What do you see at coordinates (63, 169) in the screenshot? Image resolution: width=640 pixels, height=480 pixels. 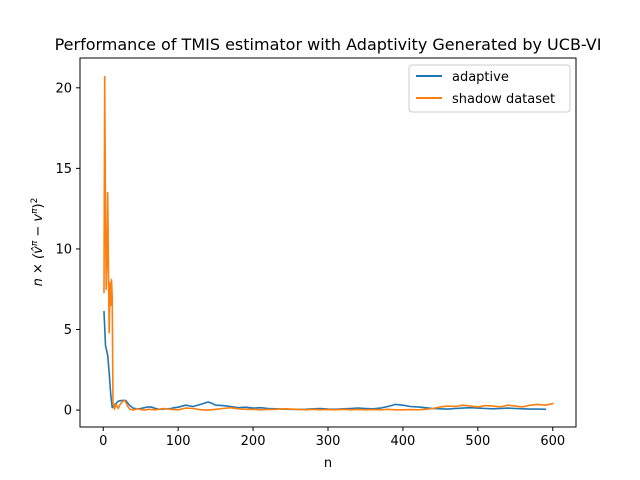 I see `y-tick-label: 15` at bounding box center [63, 169].